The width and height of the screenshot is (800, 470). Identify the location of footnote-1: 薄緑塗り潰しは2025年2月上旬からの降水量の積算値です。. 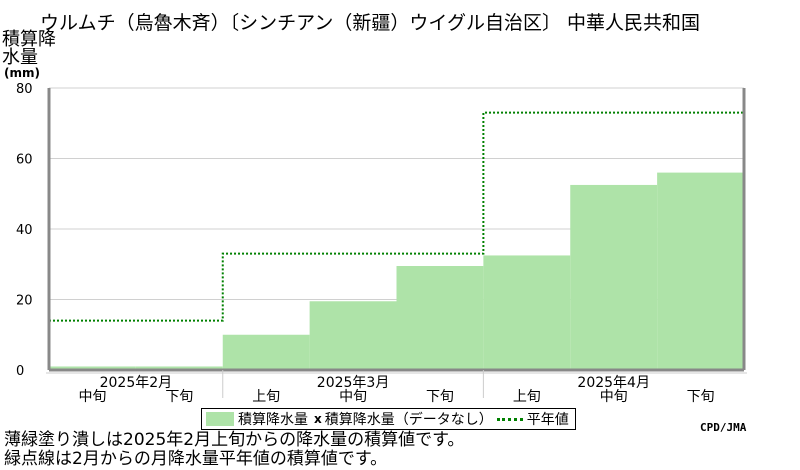
(234, 440).